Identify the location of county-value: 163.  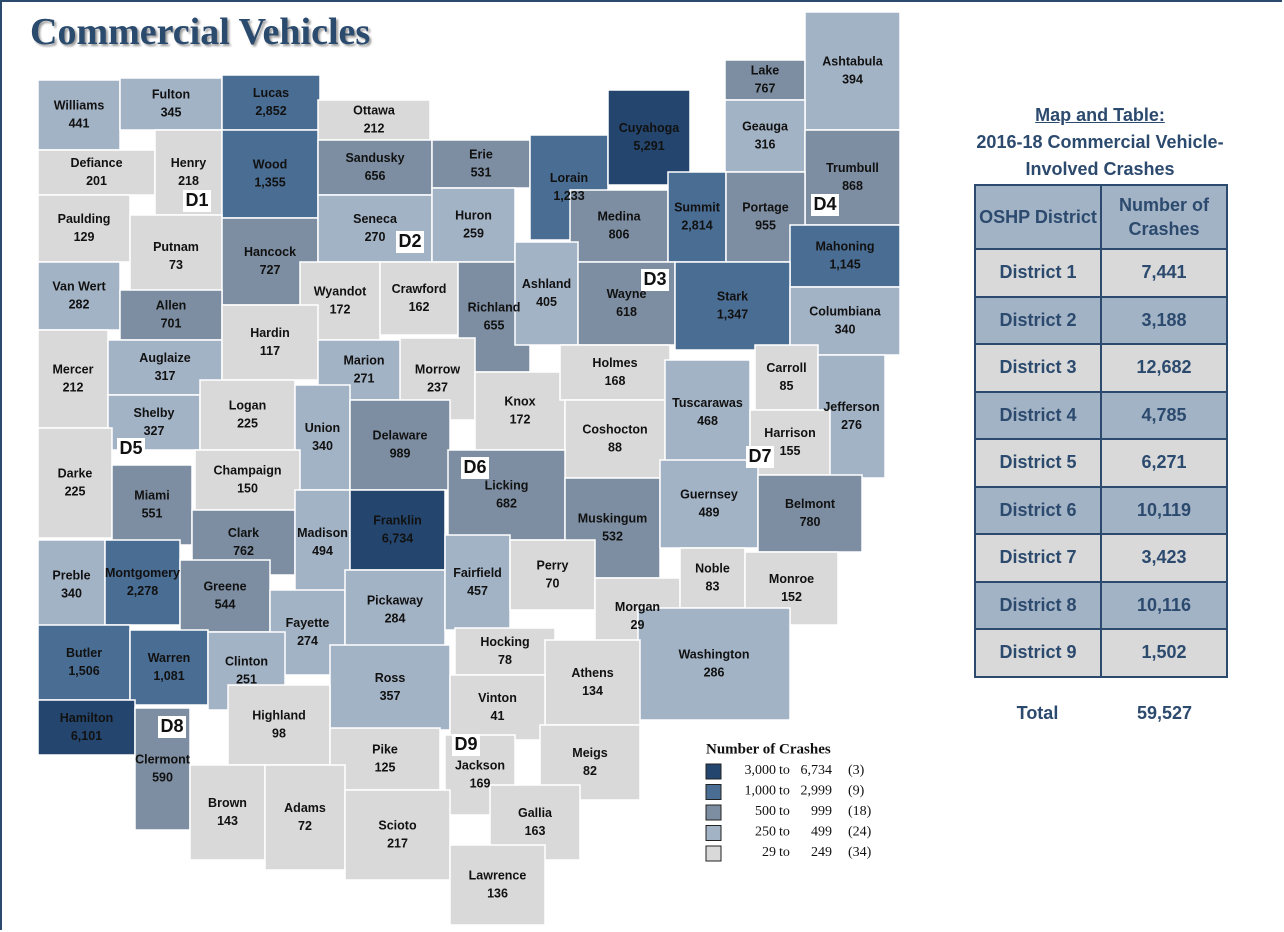
(535, 831).